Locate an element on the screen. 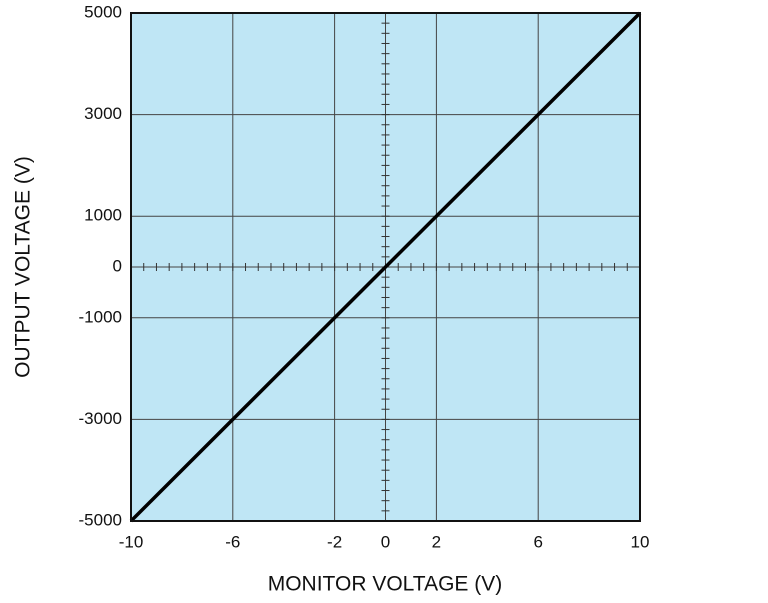  x-tick-label: 2 is located at coordinates (436, 541).